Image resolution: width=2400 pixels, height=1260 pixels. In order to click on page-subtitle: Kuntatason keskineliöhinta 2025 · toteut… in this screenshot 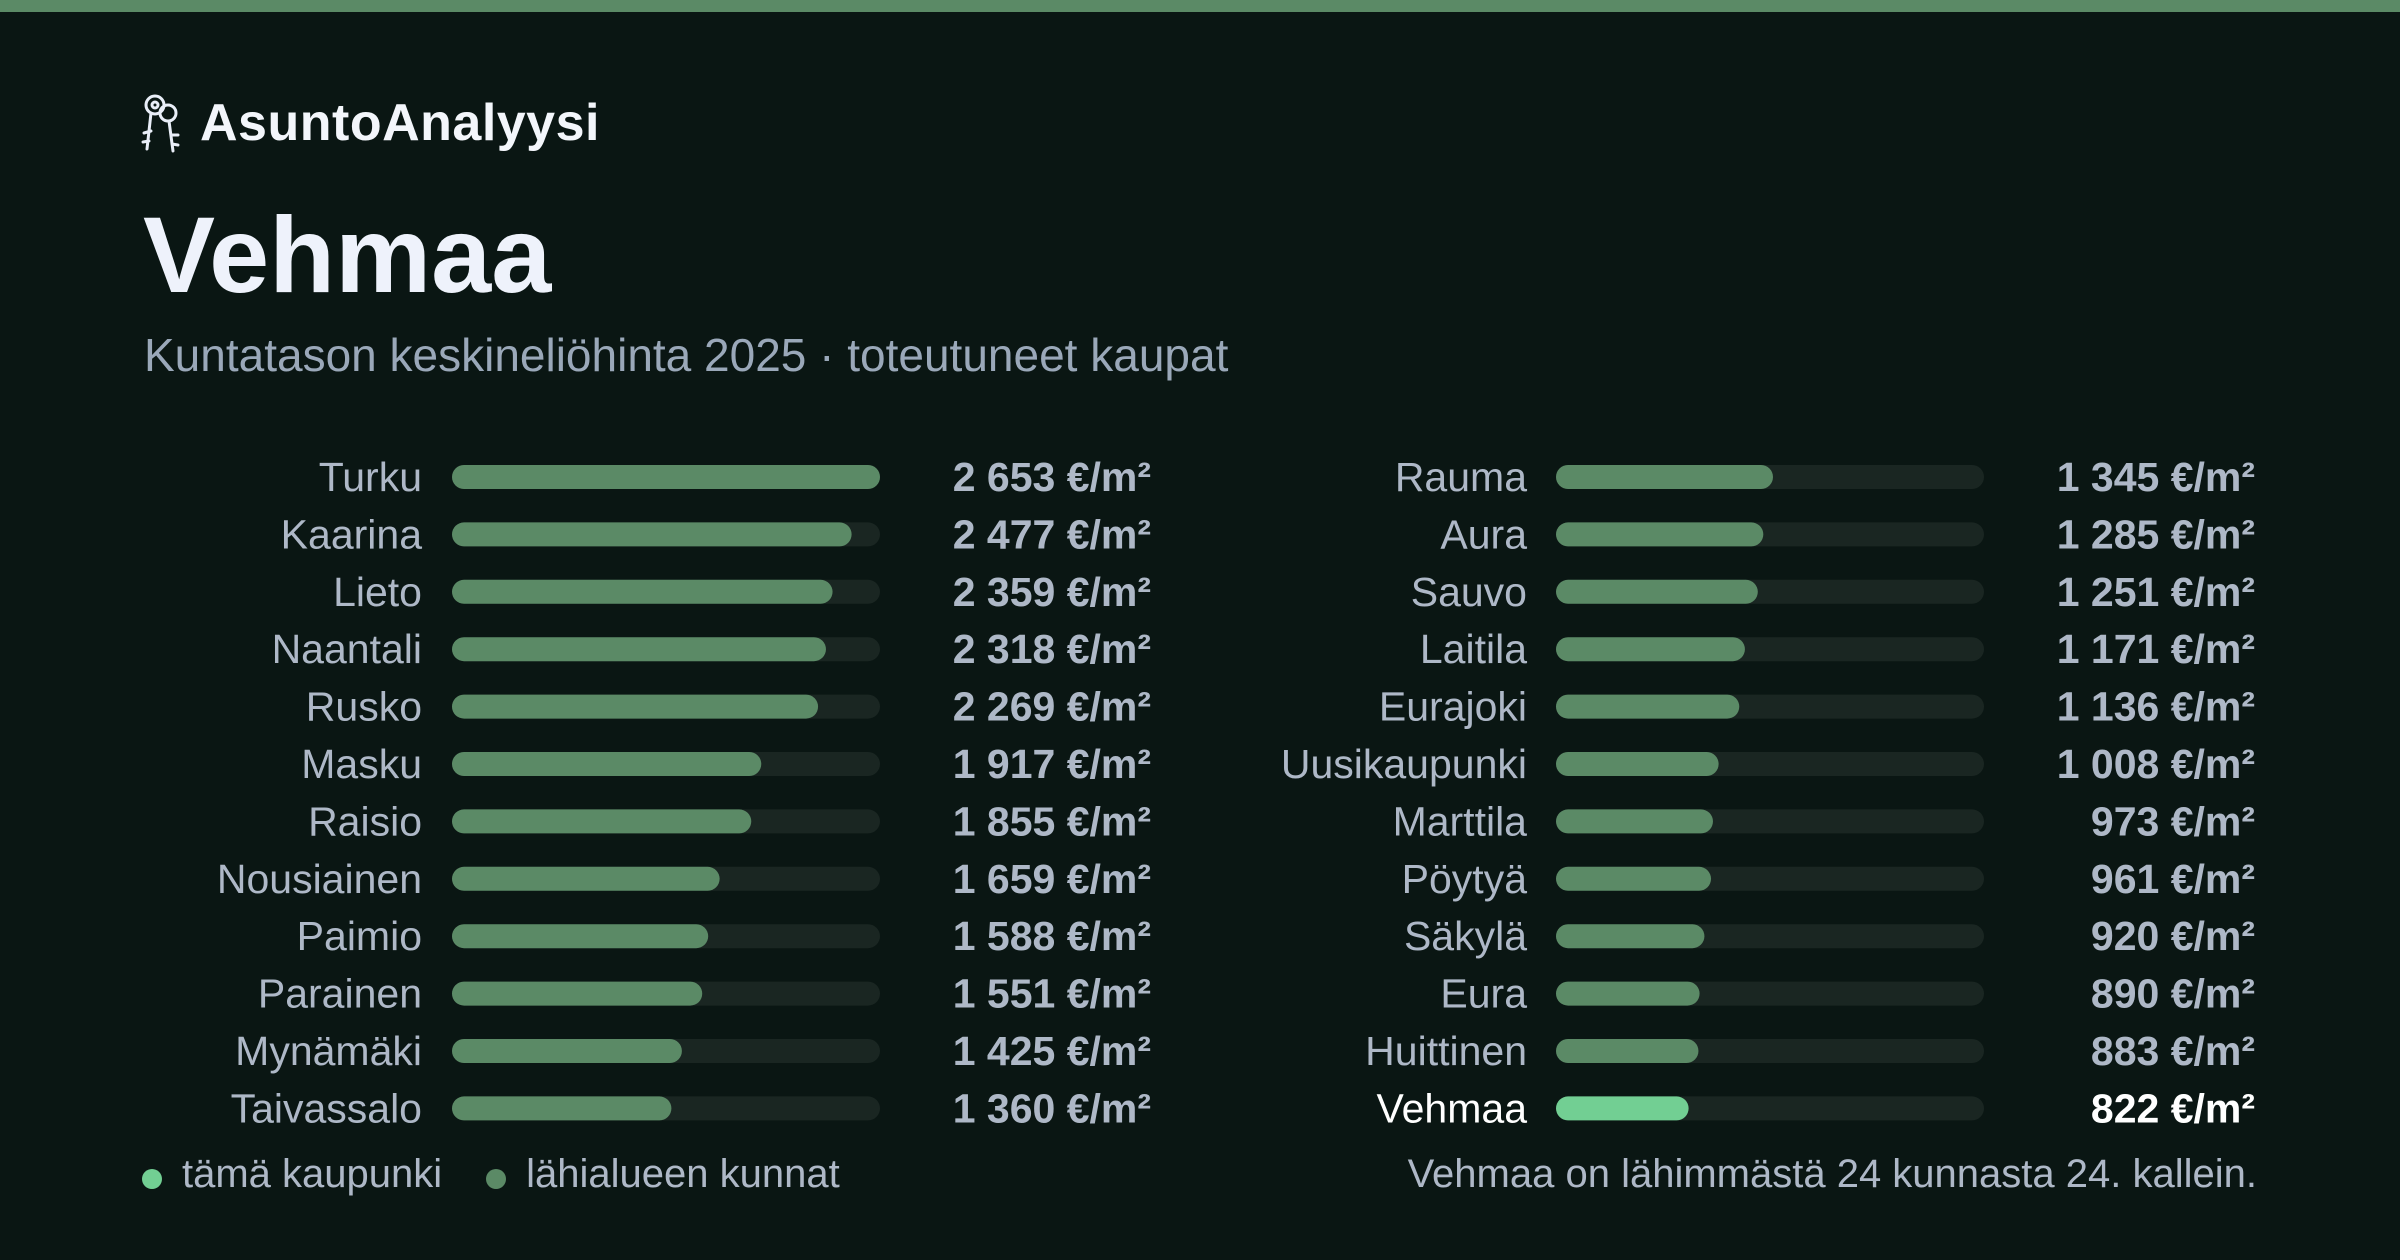, I will do `click(686, 355)`.